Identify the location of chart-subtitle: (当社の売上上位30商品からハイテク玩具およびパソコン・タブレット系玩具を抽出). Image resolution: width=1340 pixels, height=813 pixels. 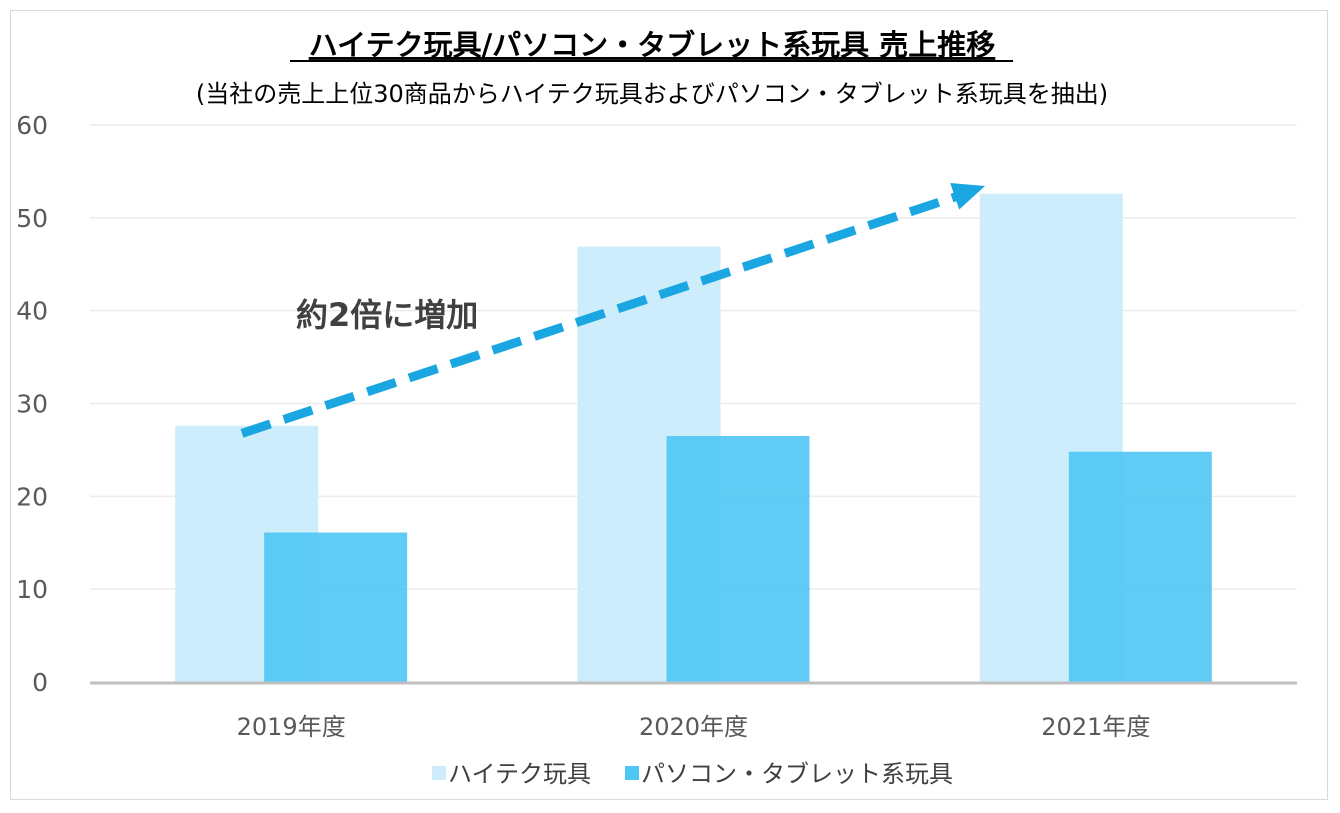
(652, 94).